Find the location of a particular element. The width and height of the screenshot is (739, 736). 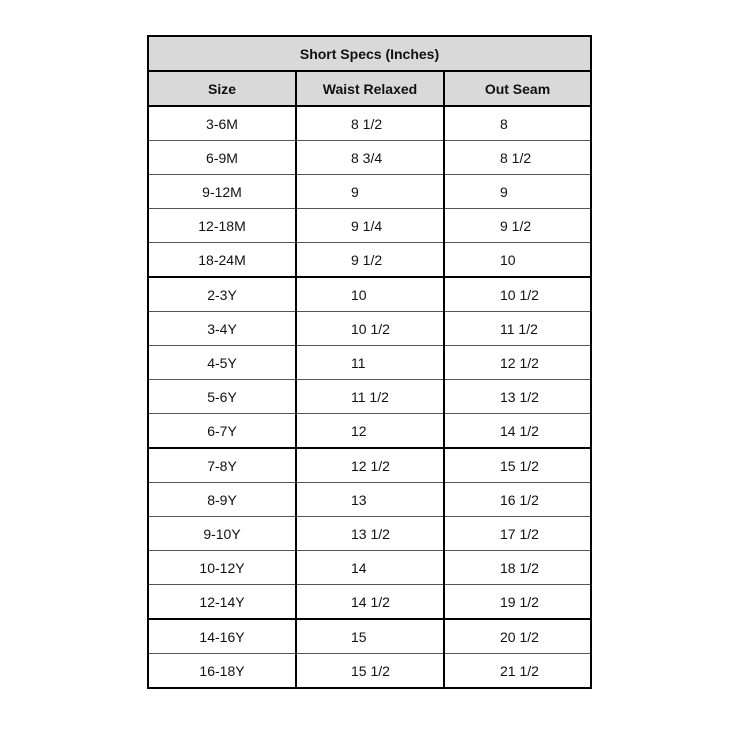

cell-out-seam: 17 1/2 is located at coordinates (517, 533).